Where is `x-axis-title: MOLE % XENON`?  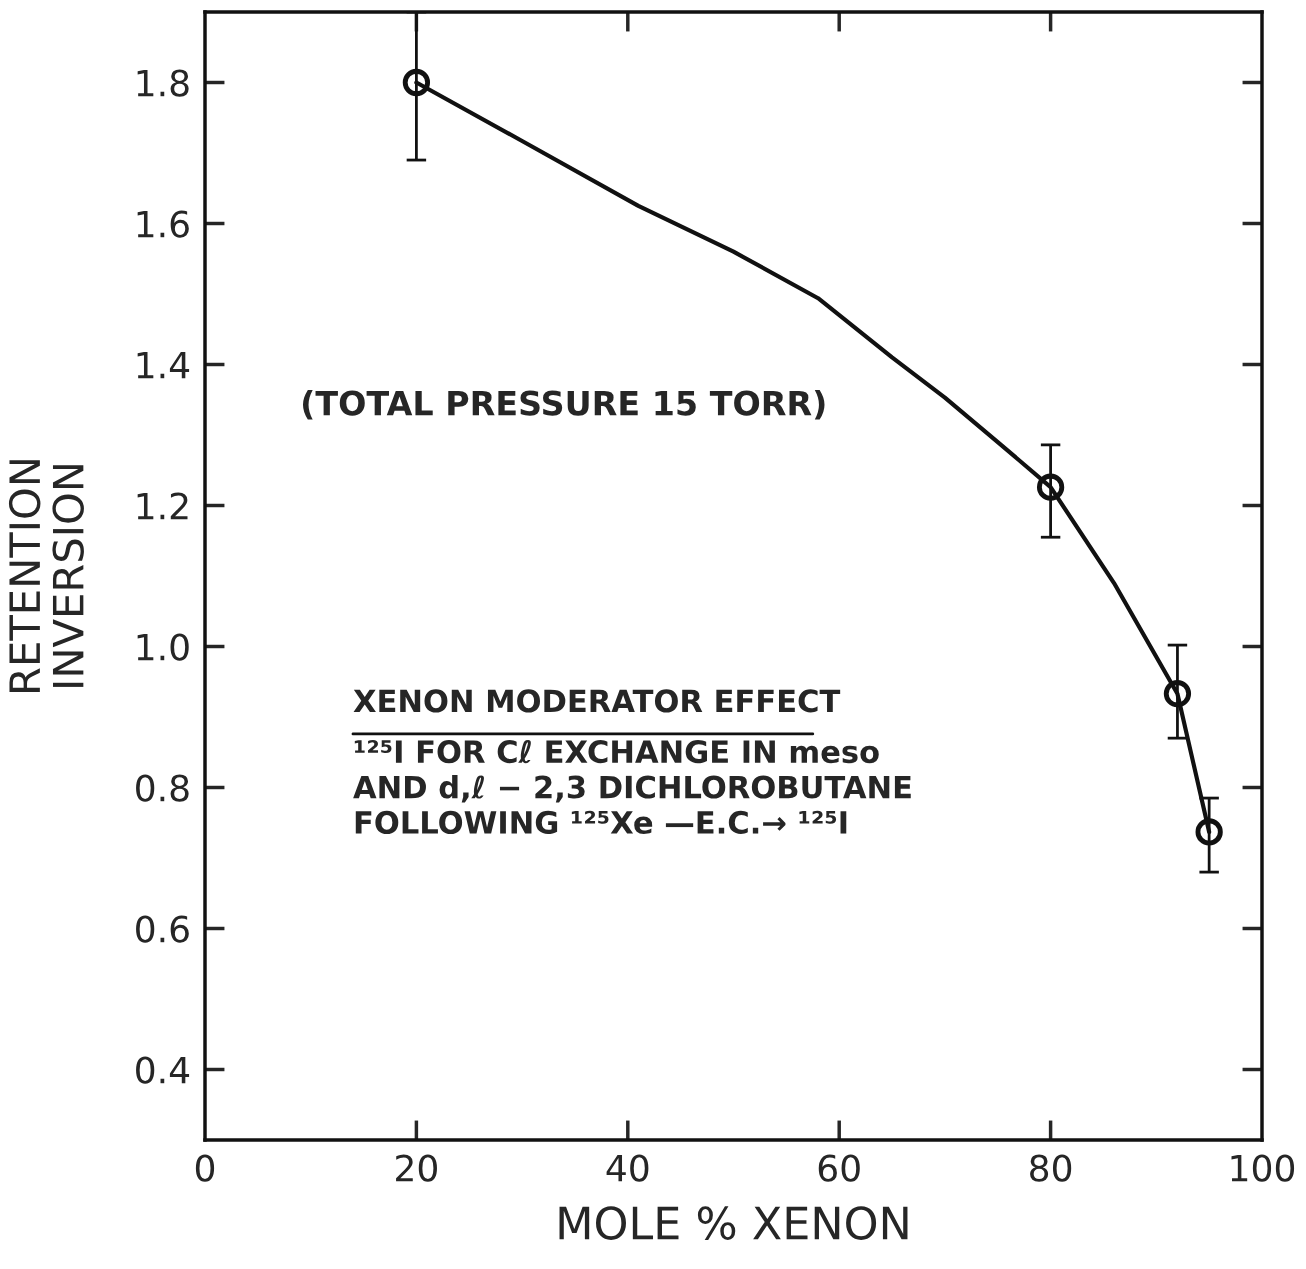
x-axis-title: MOLE % XENON is located at coordinates (733, 1223).